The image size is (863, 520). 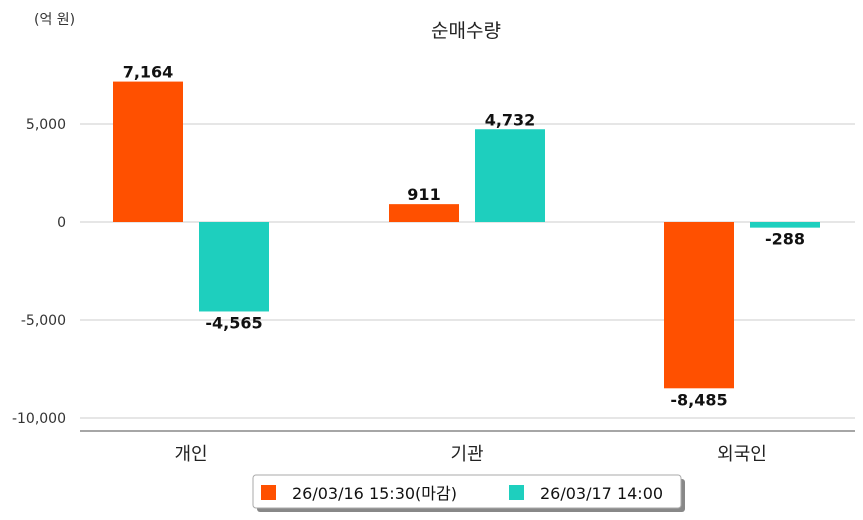 I want to click on legend-label-series-1: 26/03/16 15:30(마감), so click(x=374, y=493).